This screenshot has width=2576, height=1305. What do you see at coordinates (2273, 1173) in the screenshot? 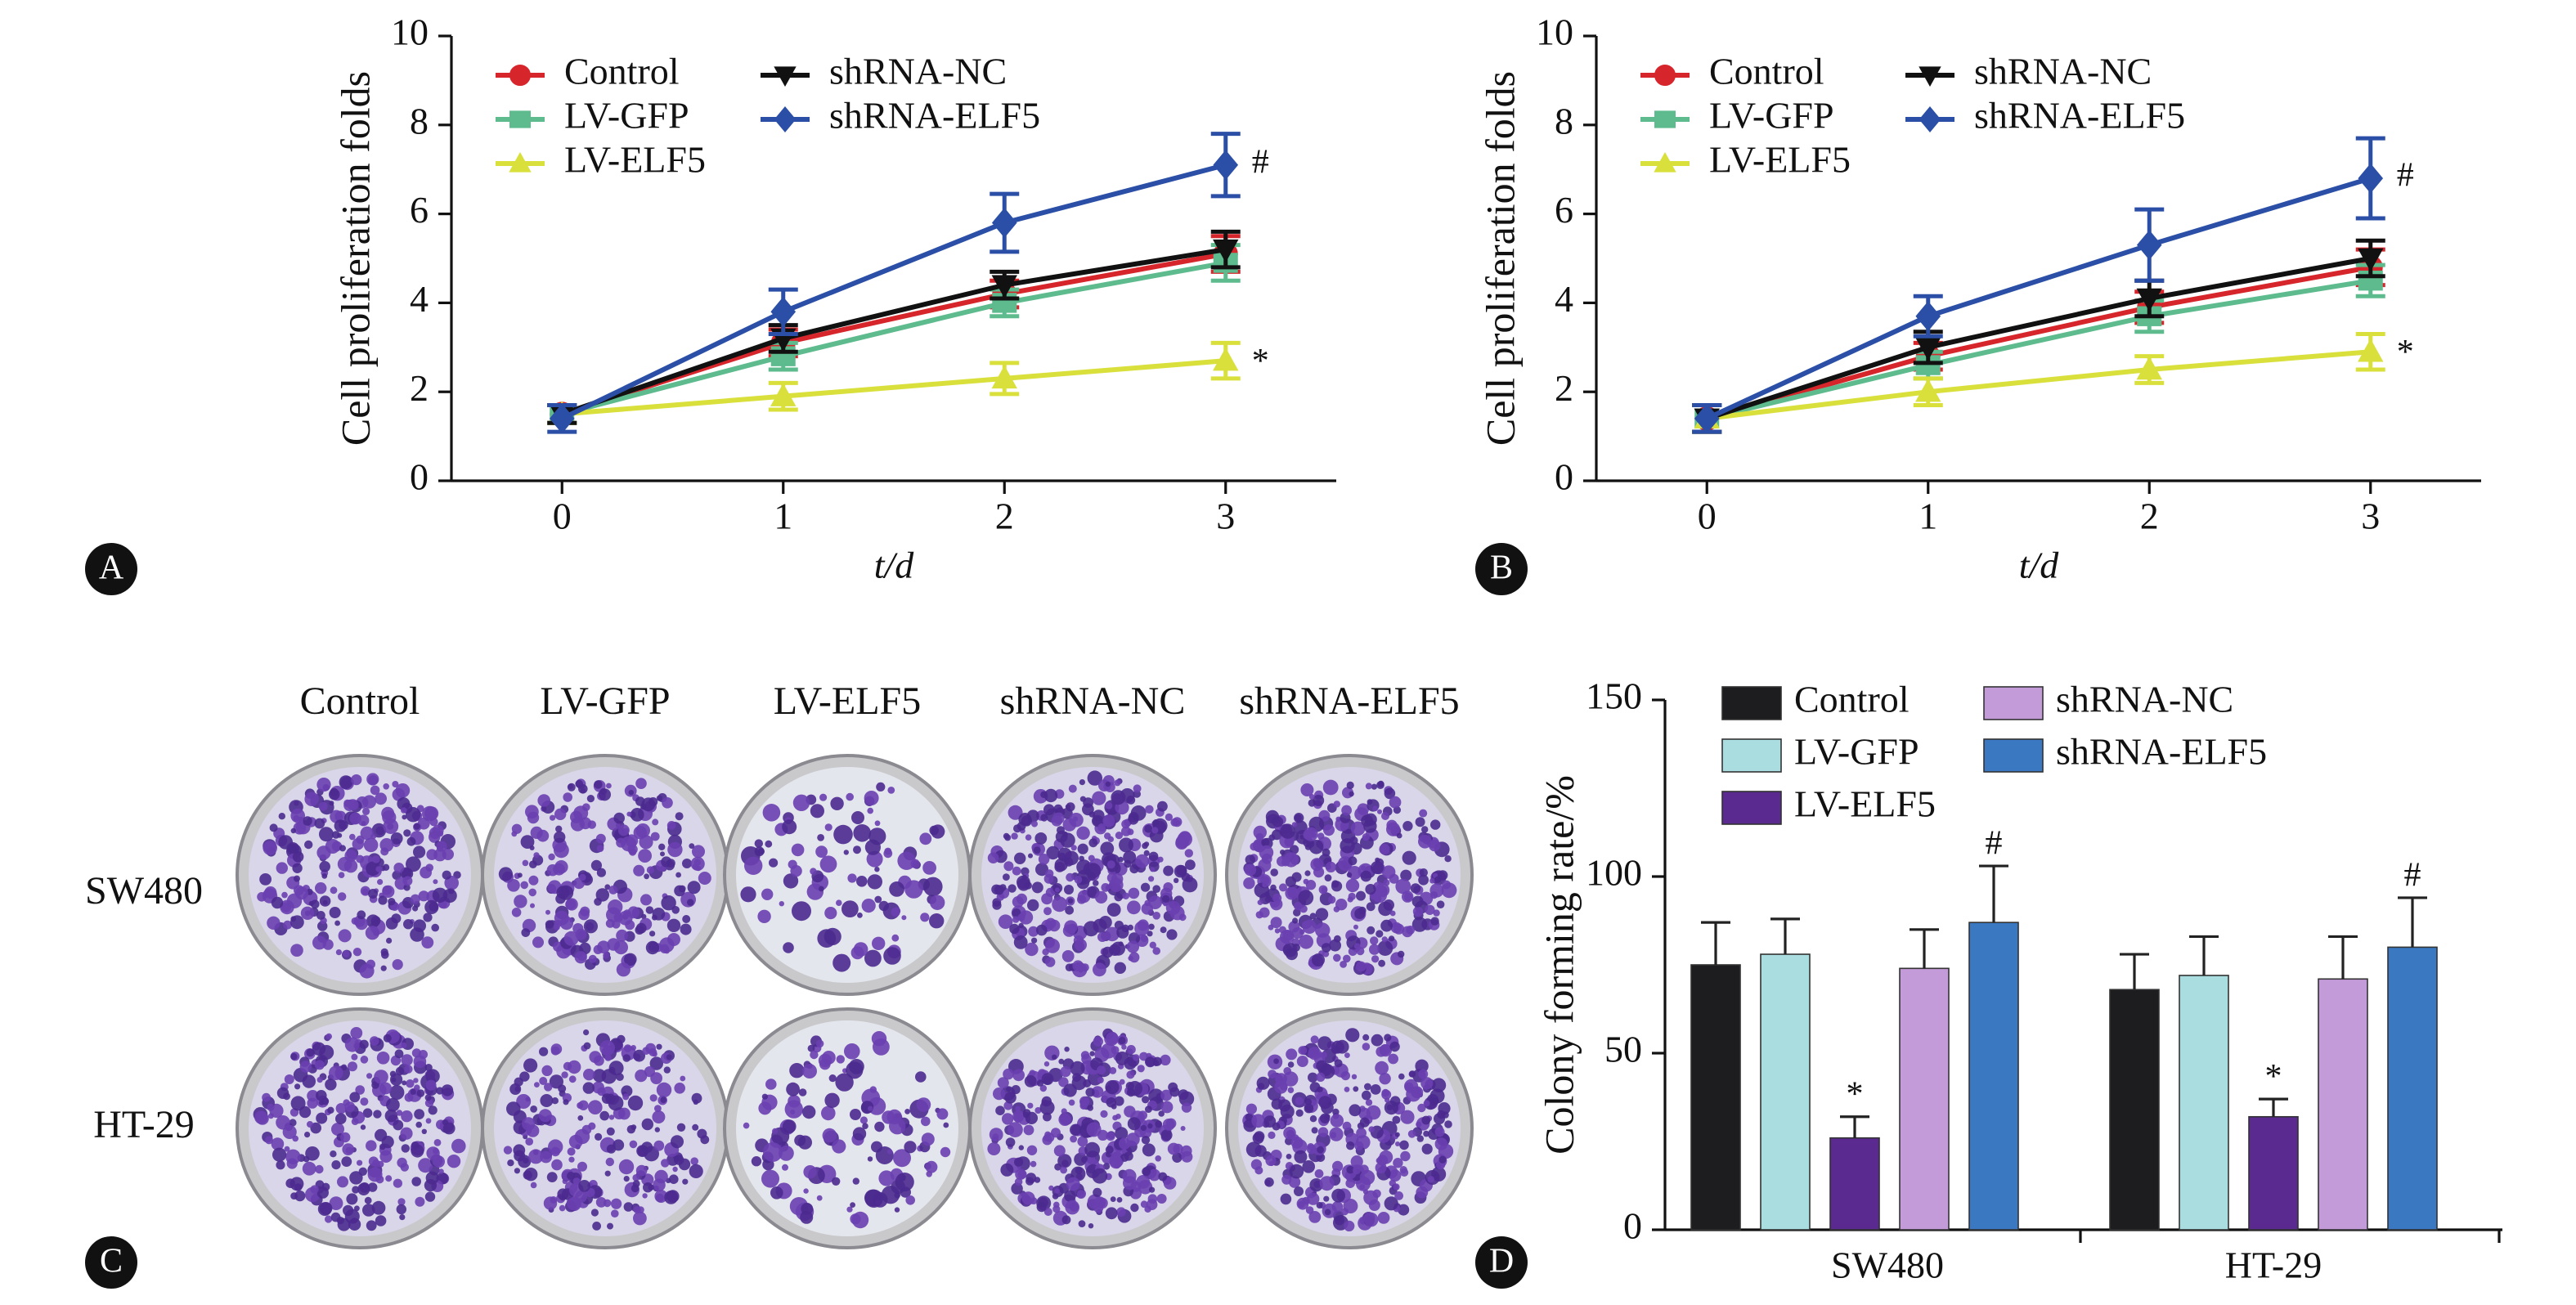
I see `bar` at bounding box center [2273, 1173].